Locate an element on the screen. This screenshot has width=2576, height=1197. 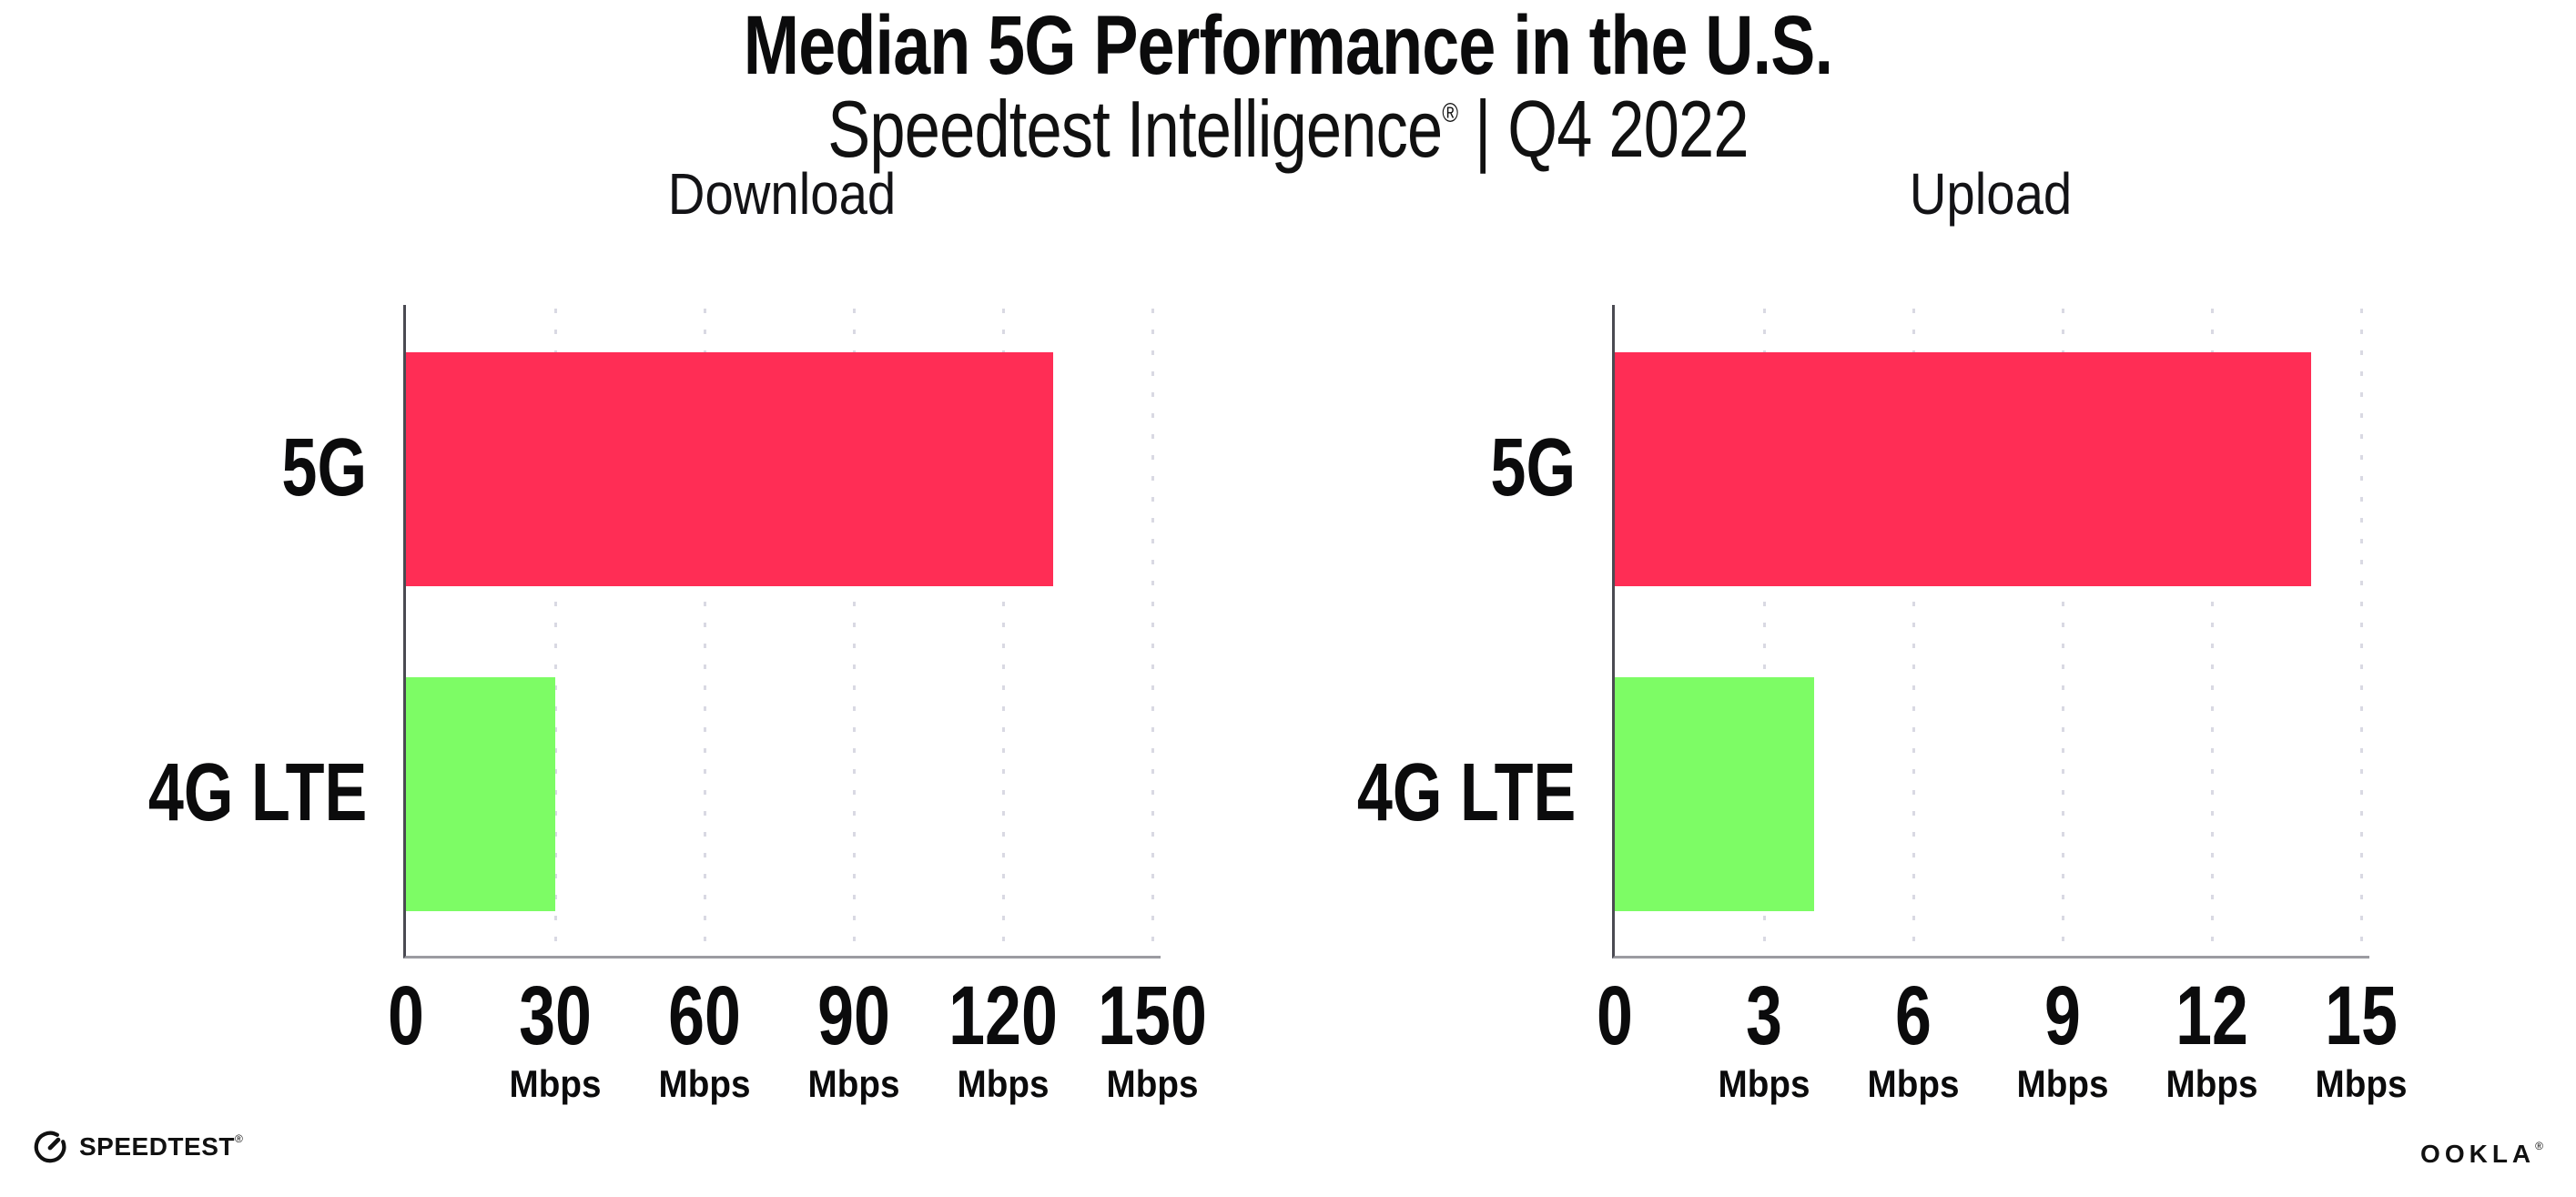
speedtest-logo: SPEEDTEST® is located at coordinates (137, 1147).